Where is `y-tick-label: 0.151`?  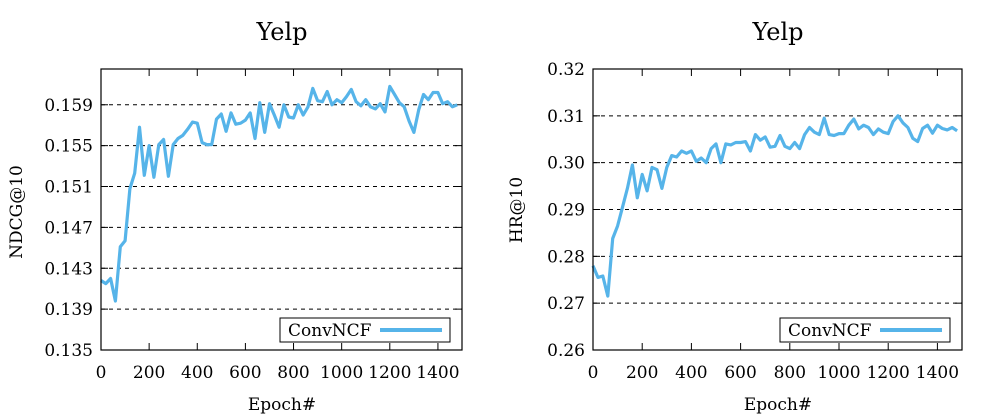
y-tick-label: 0.151 is located at coordinates (68, 188).